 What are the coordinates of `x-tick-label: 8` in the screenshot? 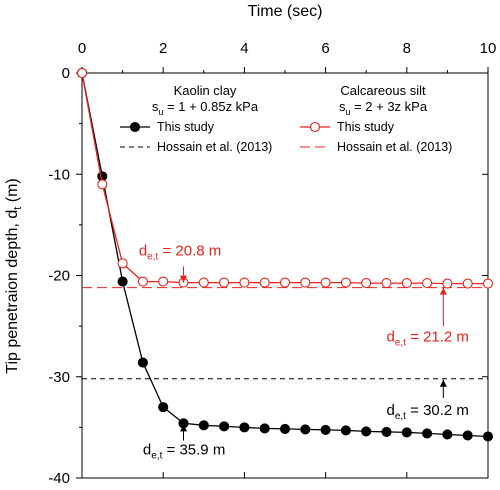 It's located at (407, 48).